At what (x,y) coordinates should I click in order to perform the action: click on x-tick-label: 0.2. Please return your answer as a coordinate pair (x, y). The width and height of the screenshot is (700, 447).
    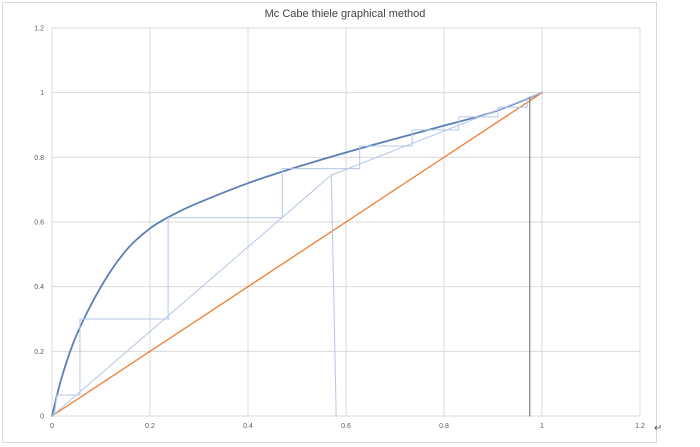
    Looking at the image, I should click on (150, 426).